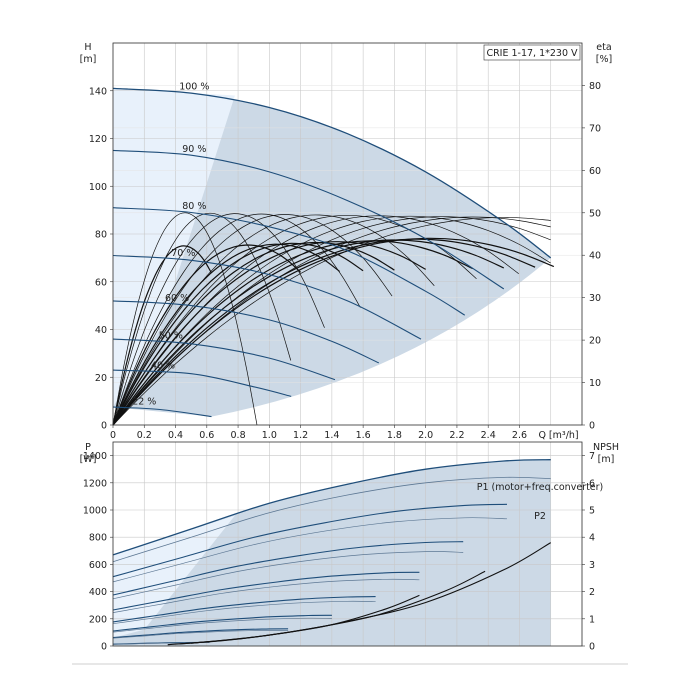 Image resolution: width=700 pixels, height=700 pixels. I want to click on y-axis-unit: [W], so click(88, 459).